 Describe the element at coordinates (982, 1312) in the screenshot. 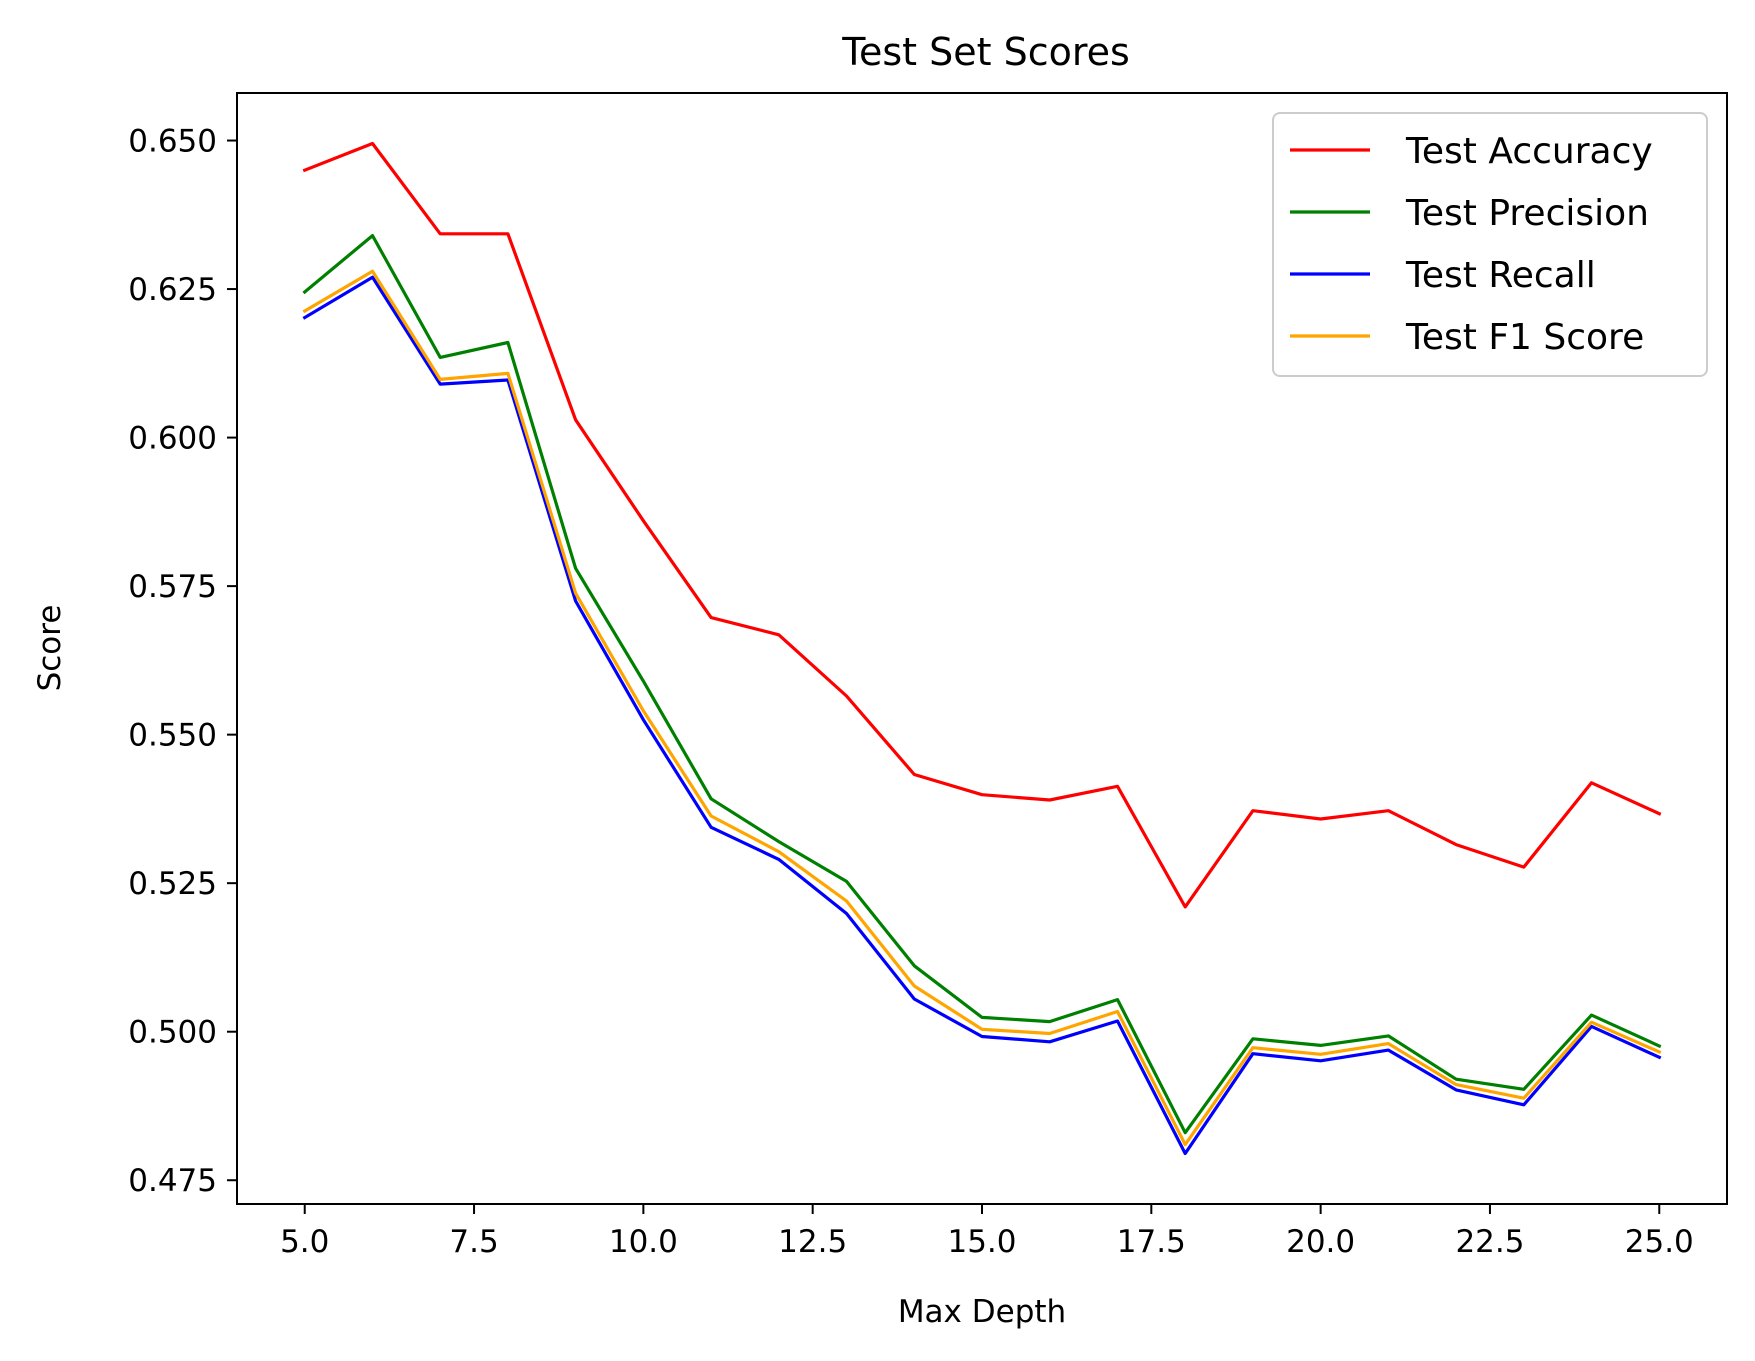

I see `x-axis-title: Max Depth` at that location.